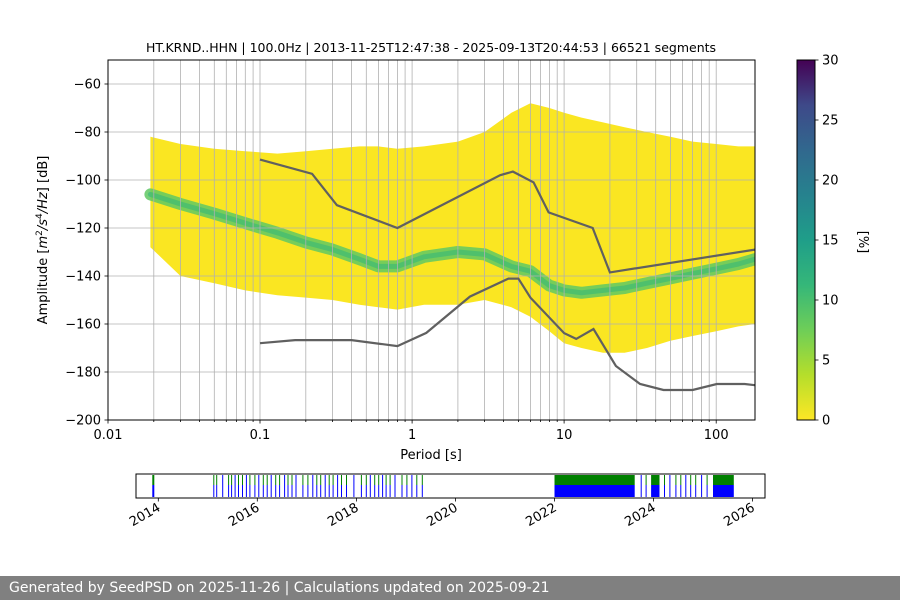 The height and width of the screenshot is (600, 900). Describe the element at coordinates (862, 242) in the screenshot. I see `colorbar-label: [%]` at that location.